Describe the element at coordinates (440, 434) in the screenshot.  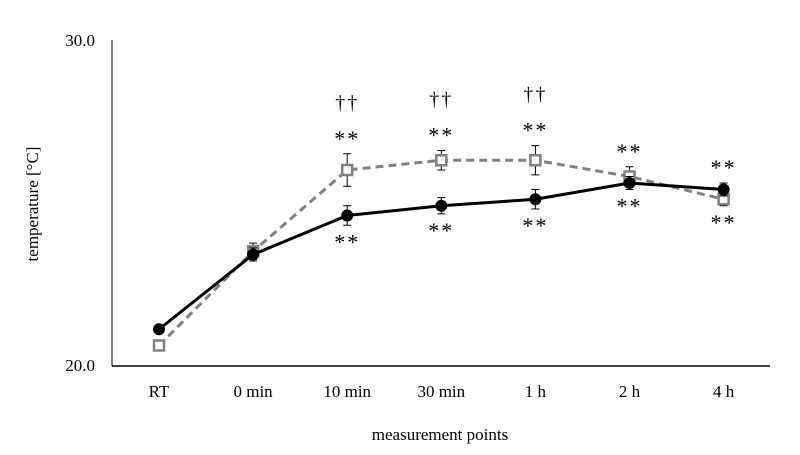
I see `x-axis-title: measurement points` at that location.